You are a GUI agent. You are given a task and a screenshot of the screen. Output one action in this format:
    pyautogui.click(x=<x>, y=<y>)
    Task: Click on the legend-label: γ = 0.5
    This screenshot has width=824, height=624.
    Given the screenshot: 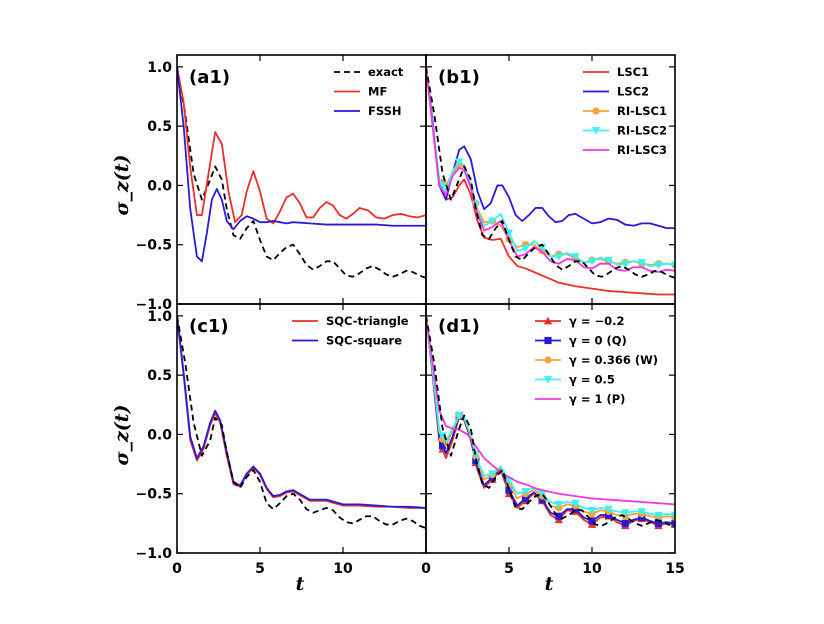 What is the action you would take?
    pyautogui.click(x=592, y=380)
    